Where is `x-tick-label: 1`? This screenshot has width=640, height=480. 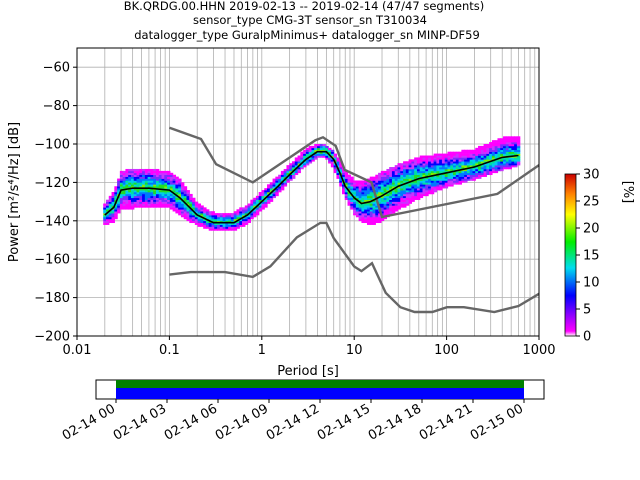 x-tick-label: 1 is located at coordinates (262, 350).